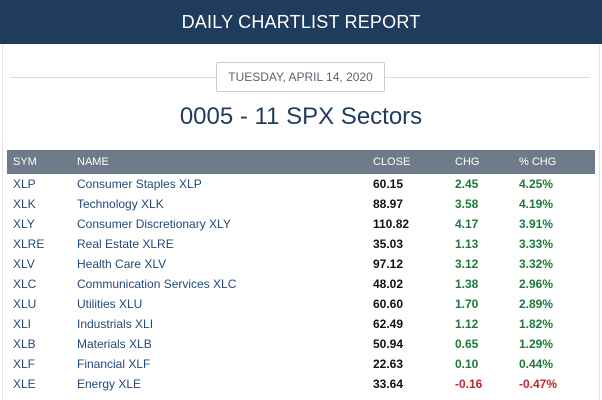  Describe the element at coordinates (467, 304) in the screenshot. I see `chg-value: 1.70` at that location.